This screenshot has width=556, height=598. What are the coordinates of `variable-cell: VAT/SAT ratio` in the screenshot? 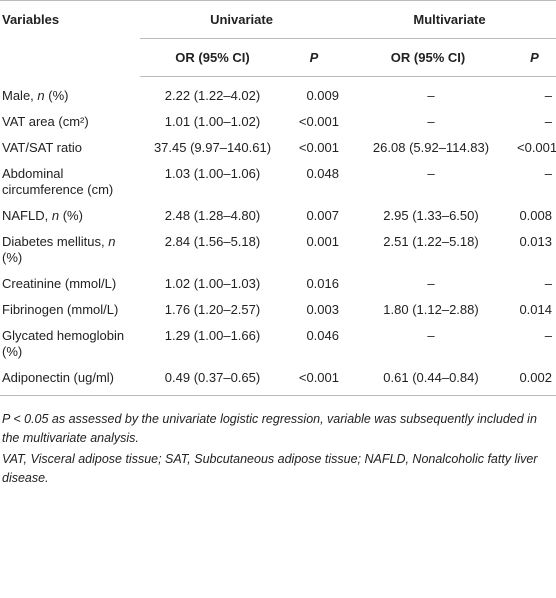 It's located at (70, 148).